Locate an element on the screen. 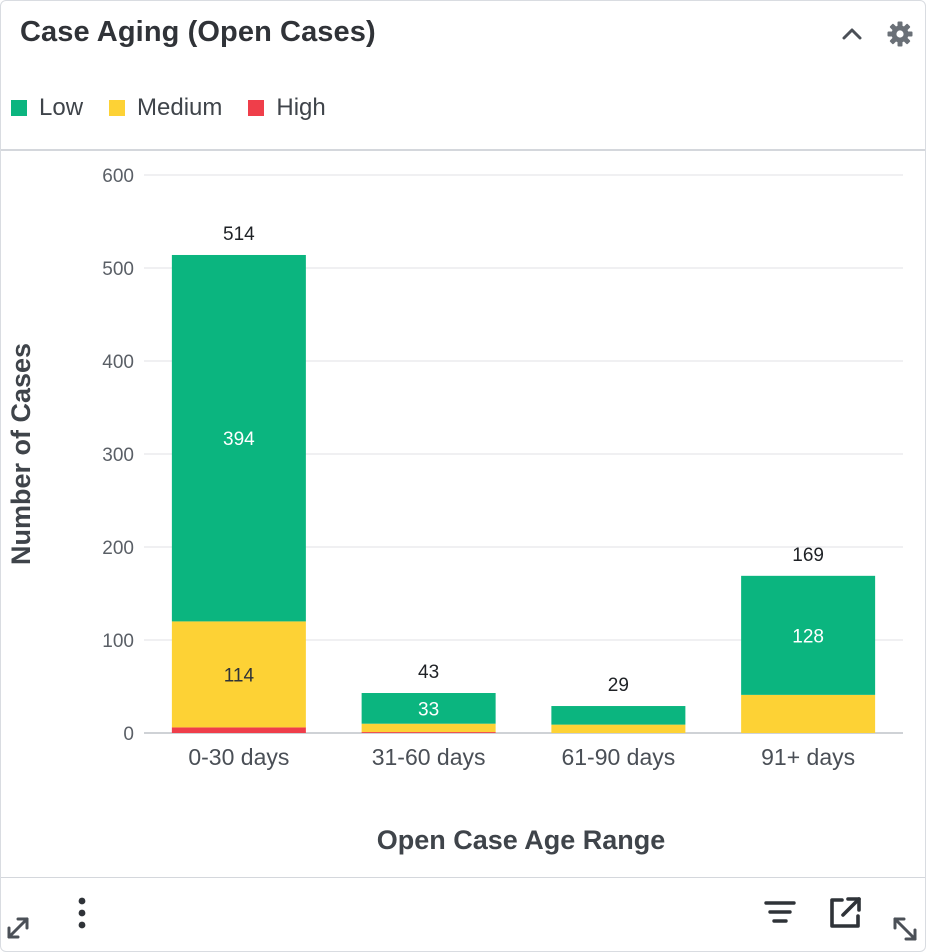 This screenshot has width=926, height=952. header-divider is located at coordinates (463, 150).